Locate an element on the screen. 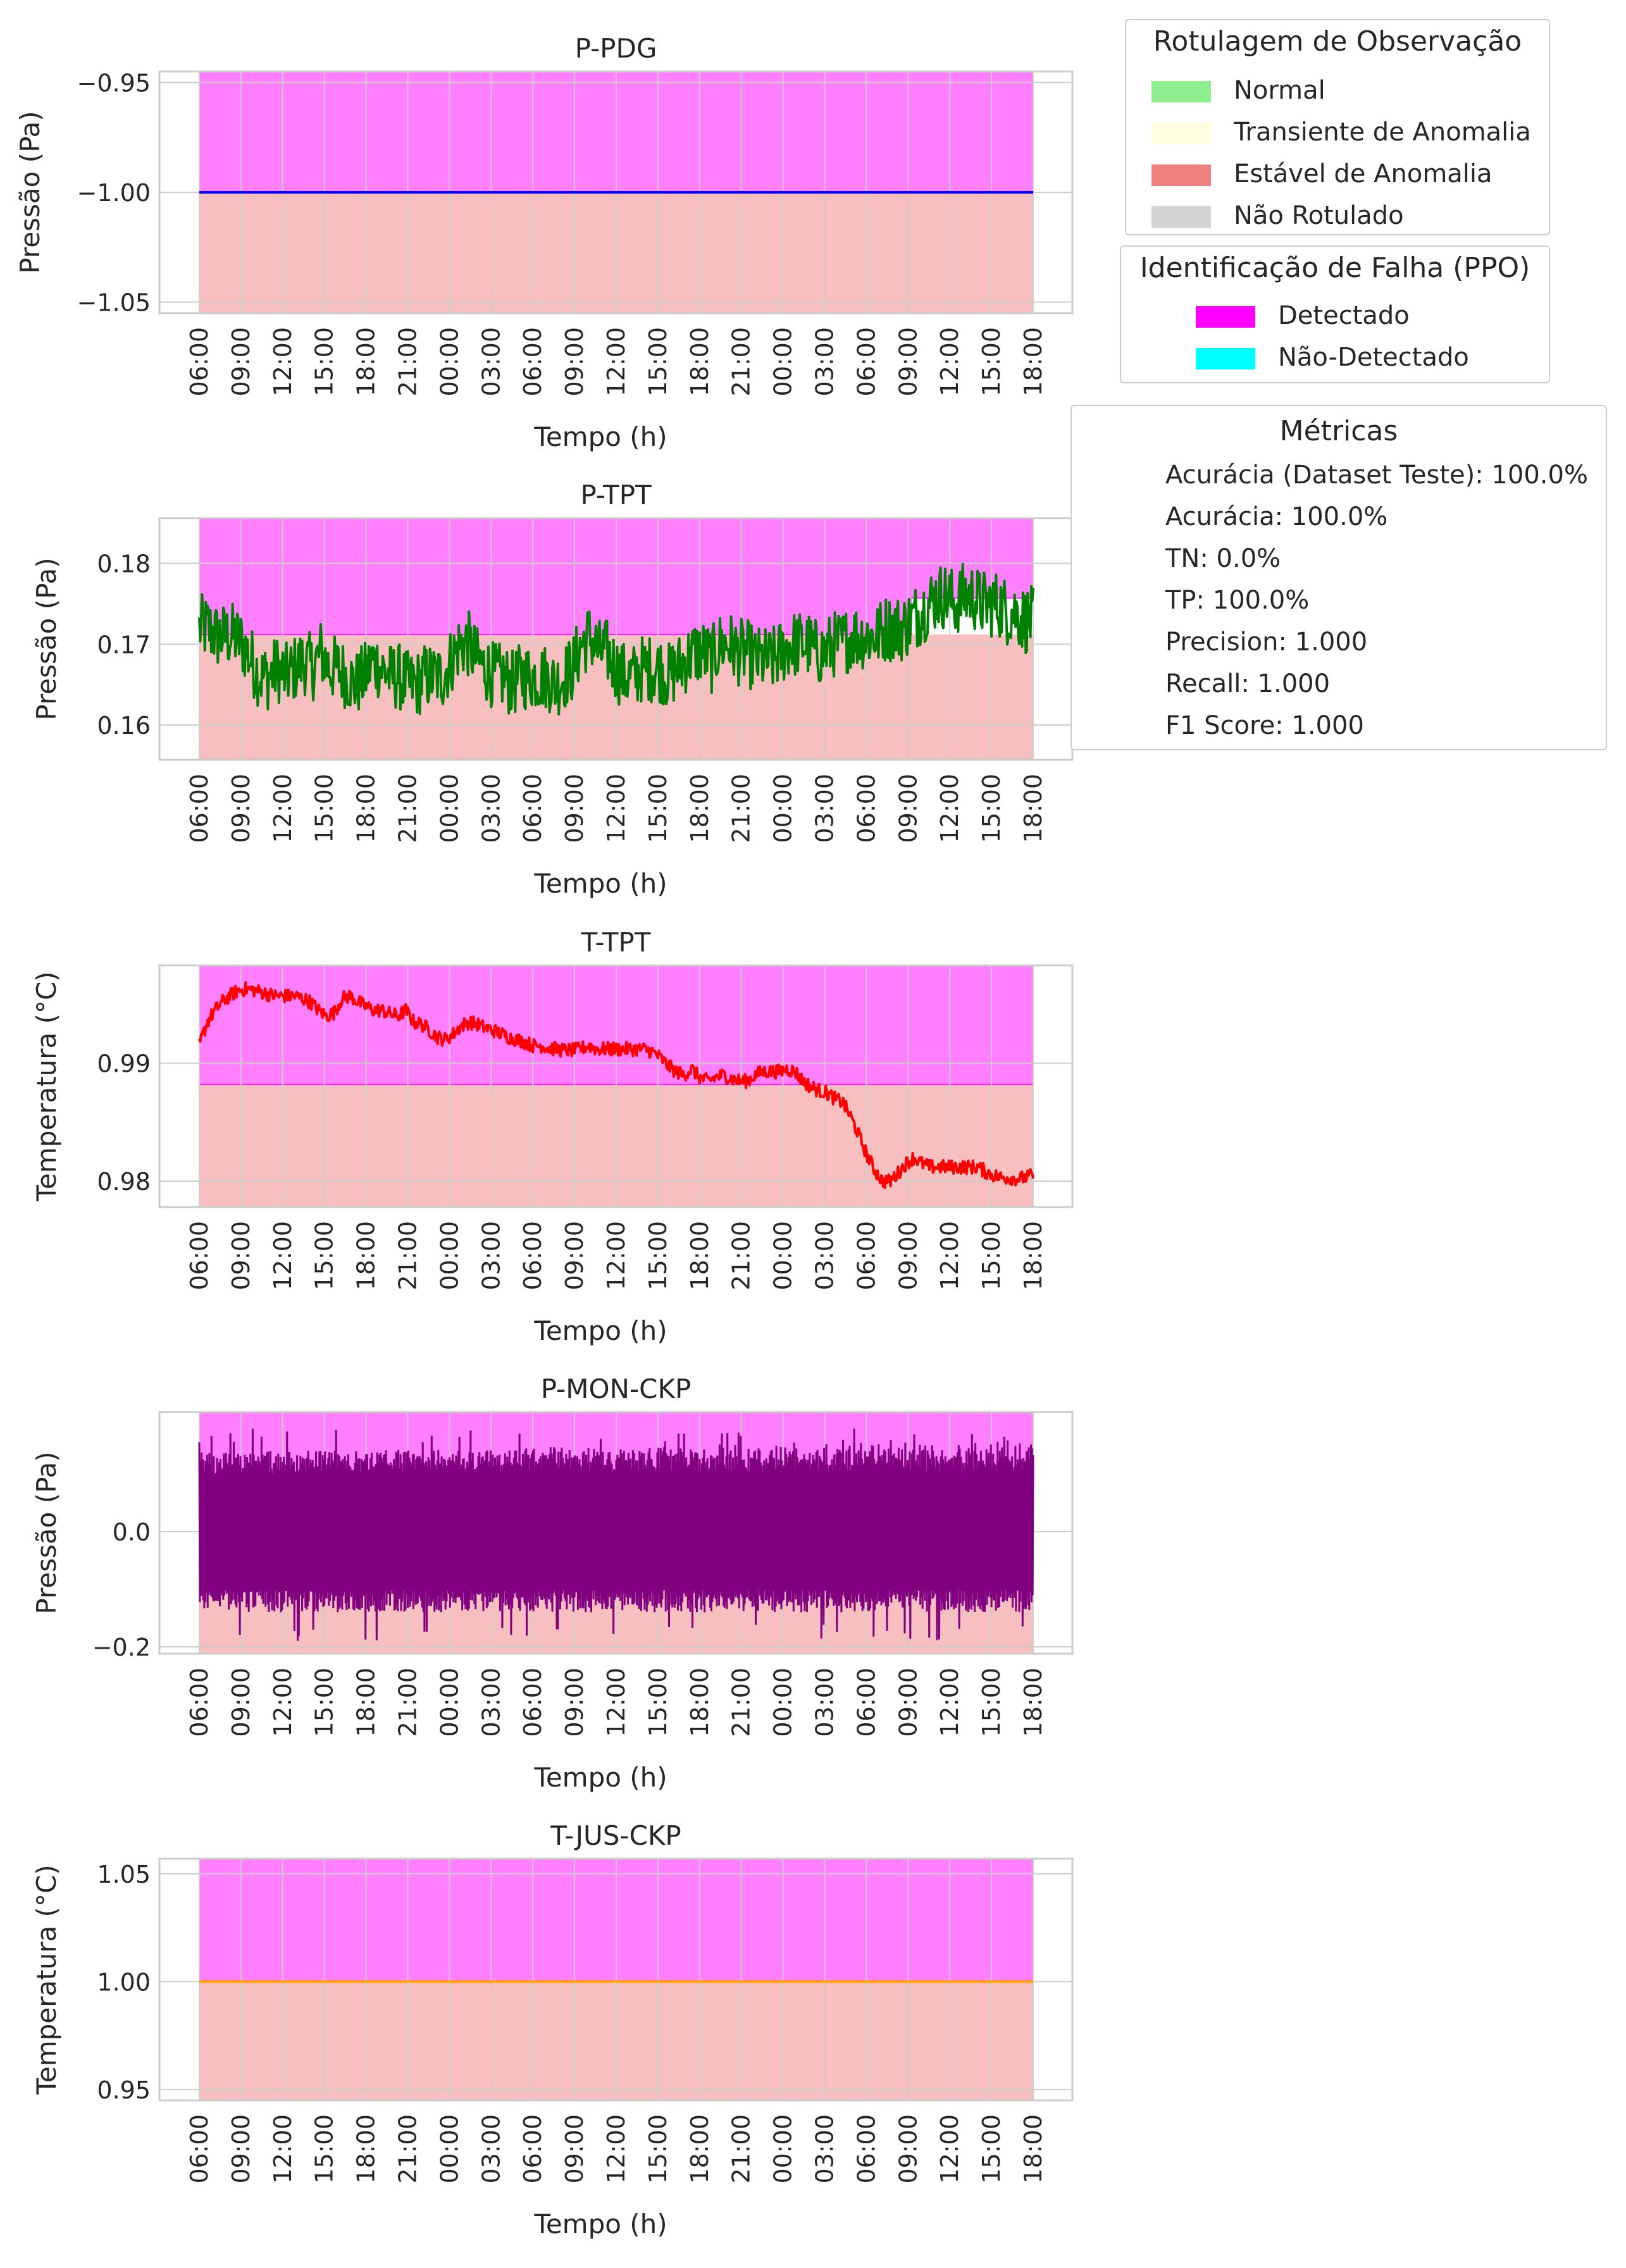  metric-accuracy: Acurácia: 100.0% is located at coordinates (1276, 516).